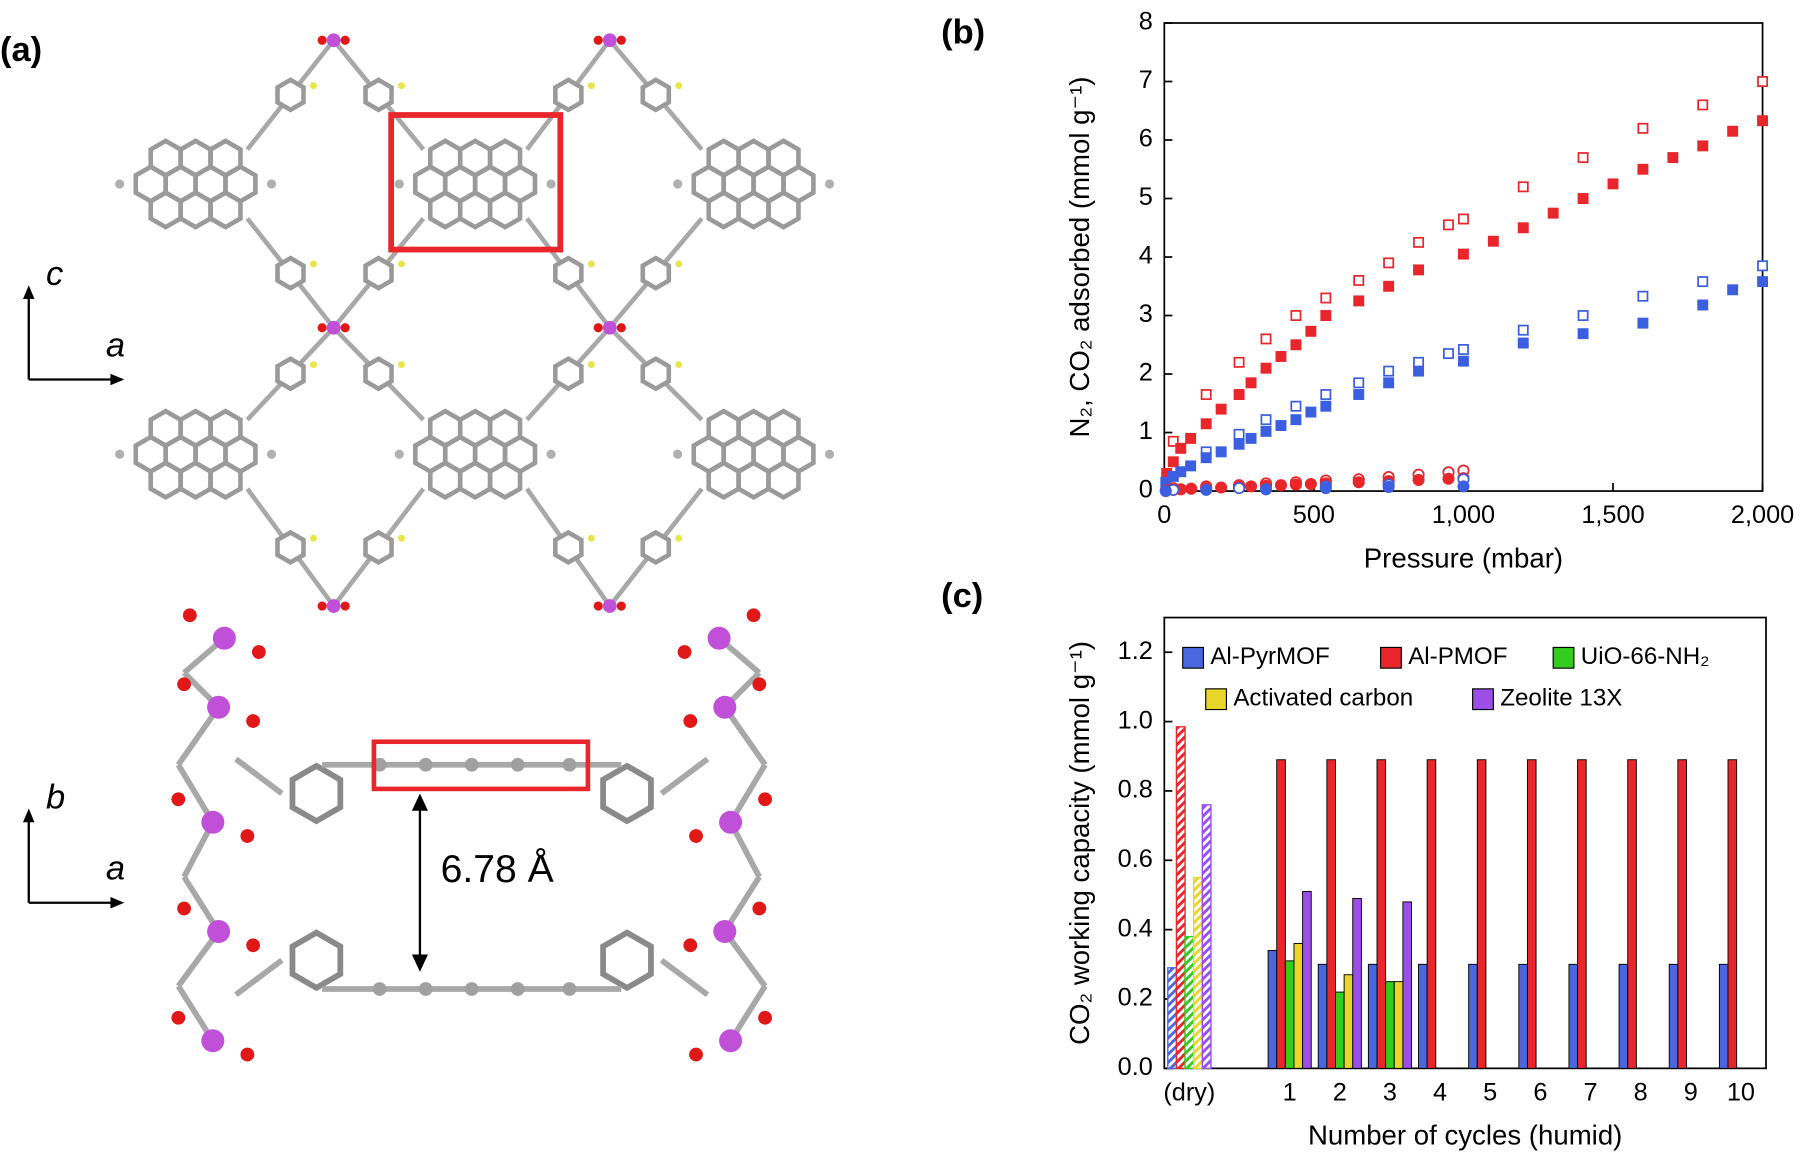  Describe the element at coordinates (1189, 1092) in the screenshot. I see `x-tick-label: (dry)` at that location.